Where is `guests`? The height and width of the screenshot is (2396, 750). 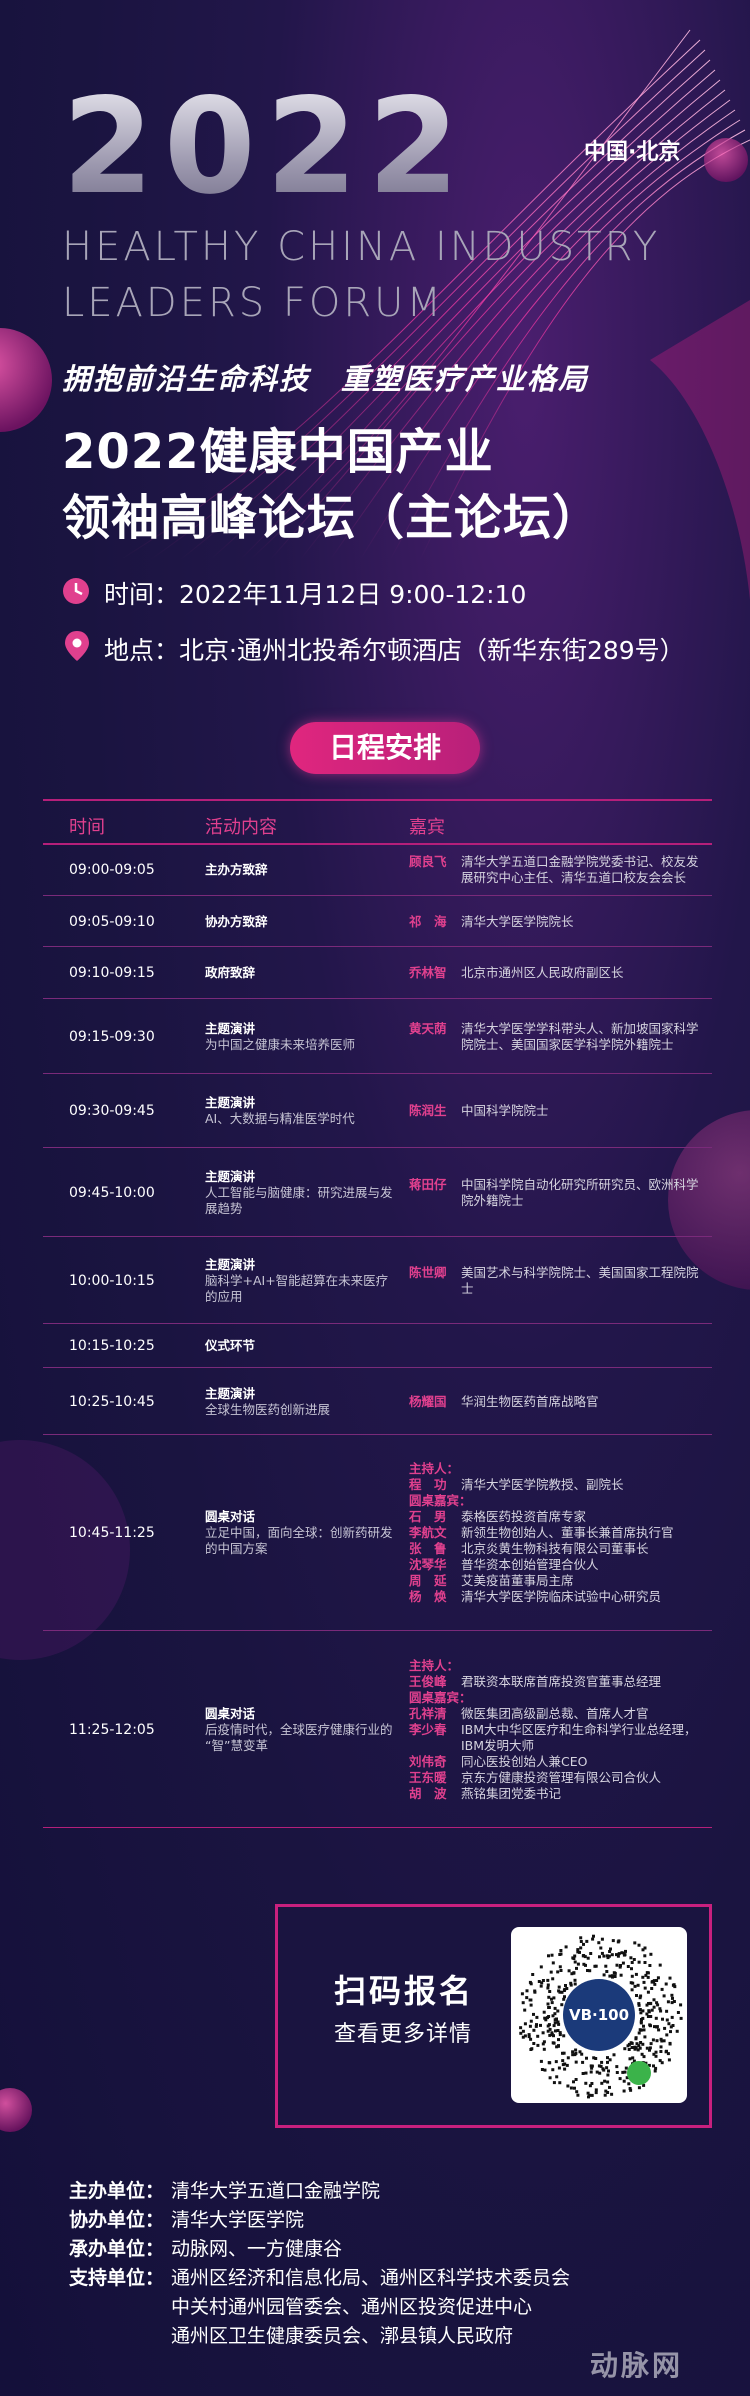 guests is located at coordinates (559, 1346).